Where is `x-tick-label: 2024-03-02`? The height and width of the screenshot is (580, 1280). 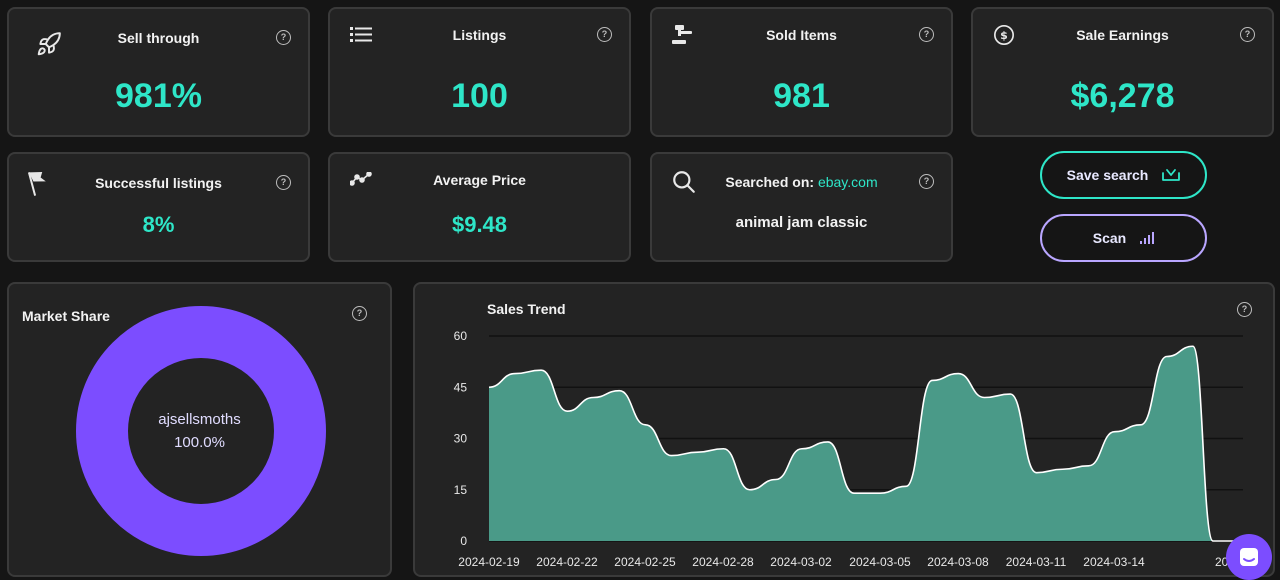 x-tick-label: 2024-03-02 is located at coordinates (801, 562).